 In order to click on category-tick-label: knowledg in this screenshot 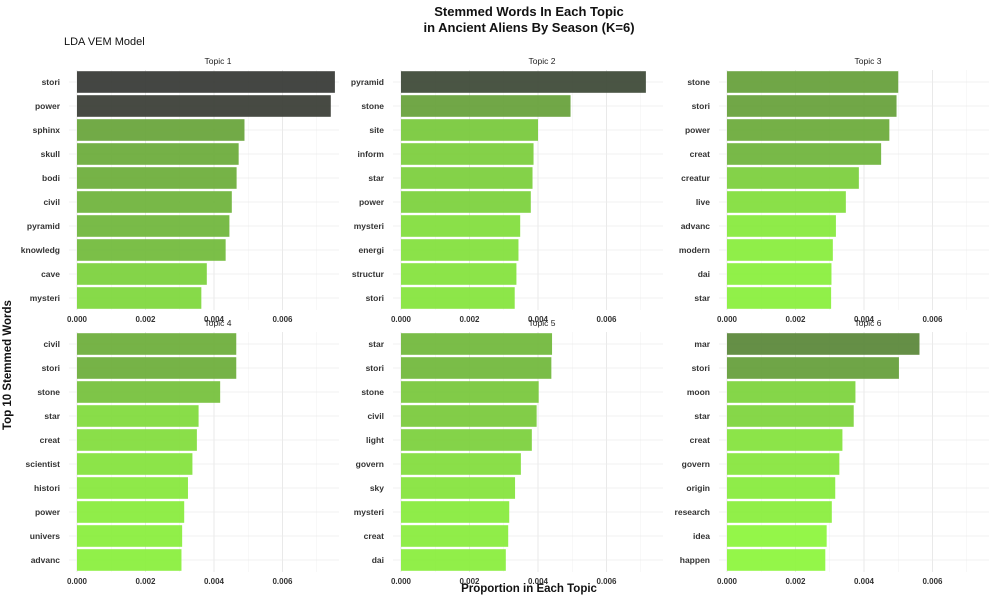, I will do `click(40, 250)`.